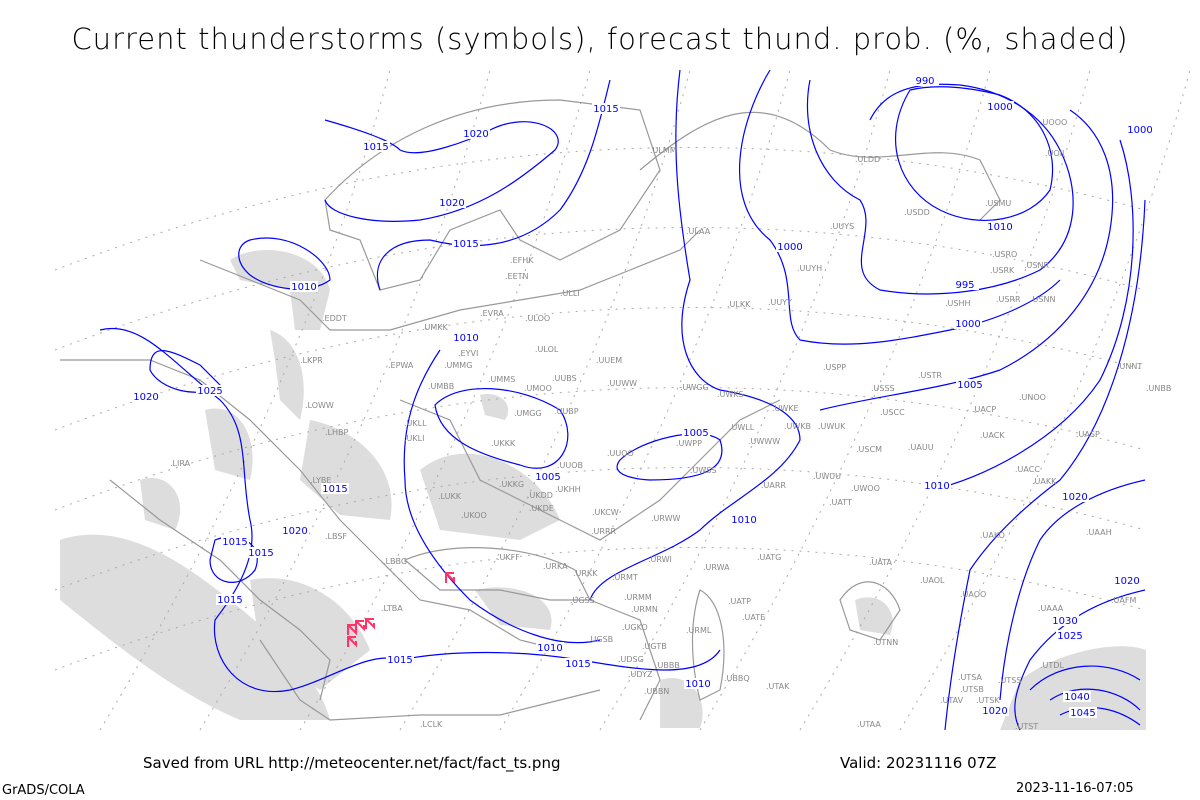  I want to click on station-label: .URRR, so click(604, 531).